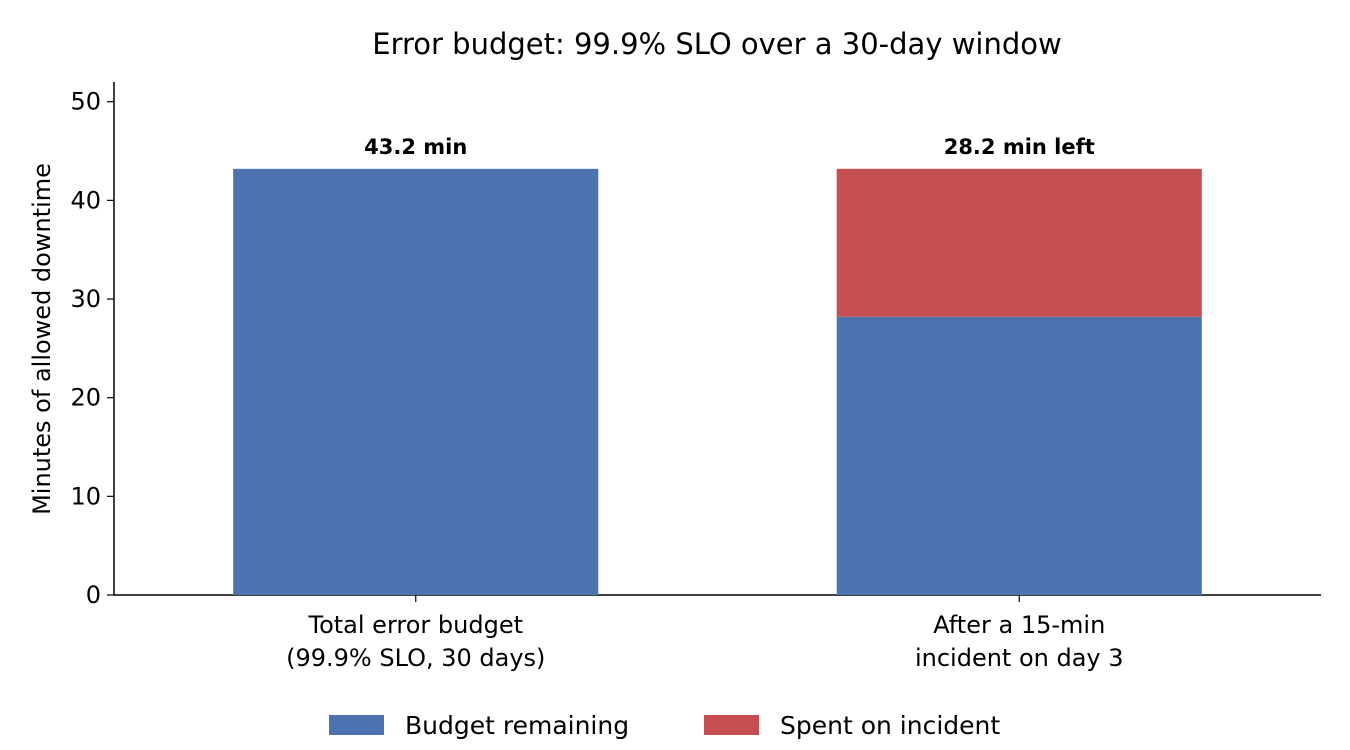 This screenshot has width=1350, height=750. Describe the element at coordinates (1019, 455) in the screenshot. I see `bar-budget-remaining` at that location.